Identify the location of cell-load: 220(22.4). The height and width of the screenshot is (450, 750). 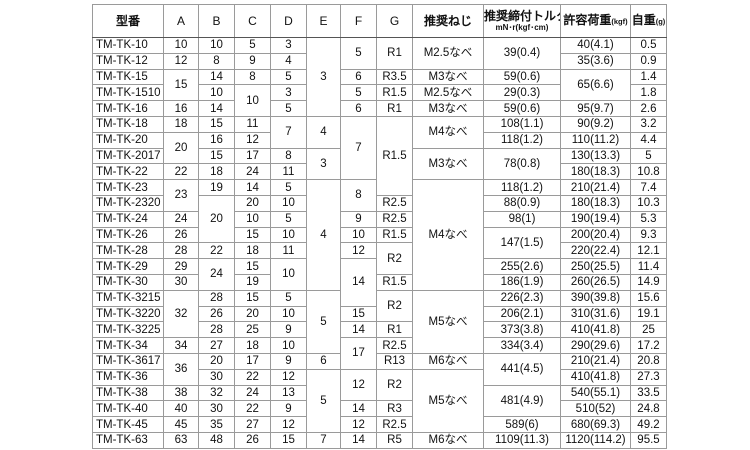
(595, 251).